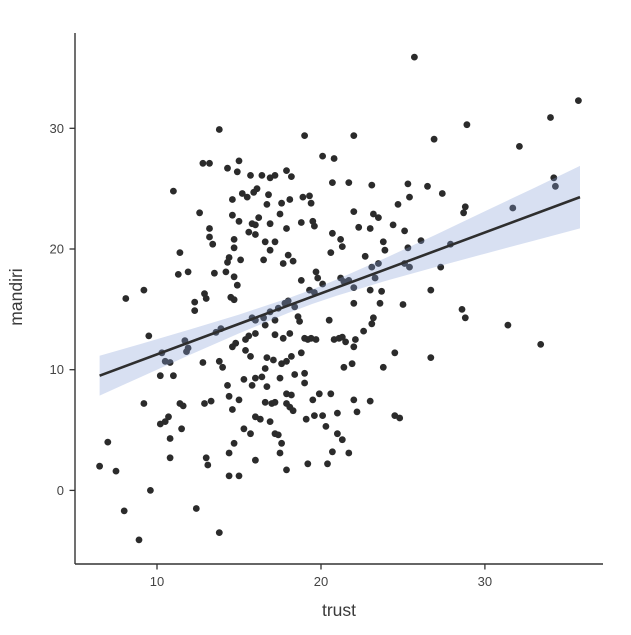 This screenshot has width=631, height=635. What do you see at coordinates (57, 249) in the screenshot?
I see `y-tick-label: 20` at bounding box center [57, 249].